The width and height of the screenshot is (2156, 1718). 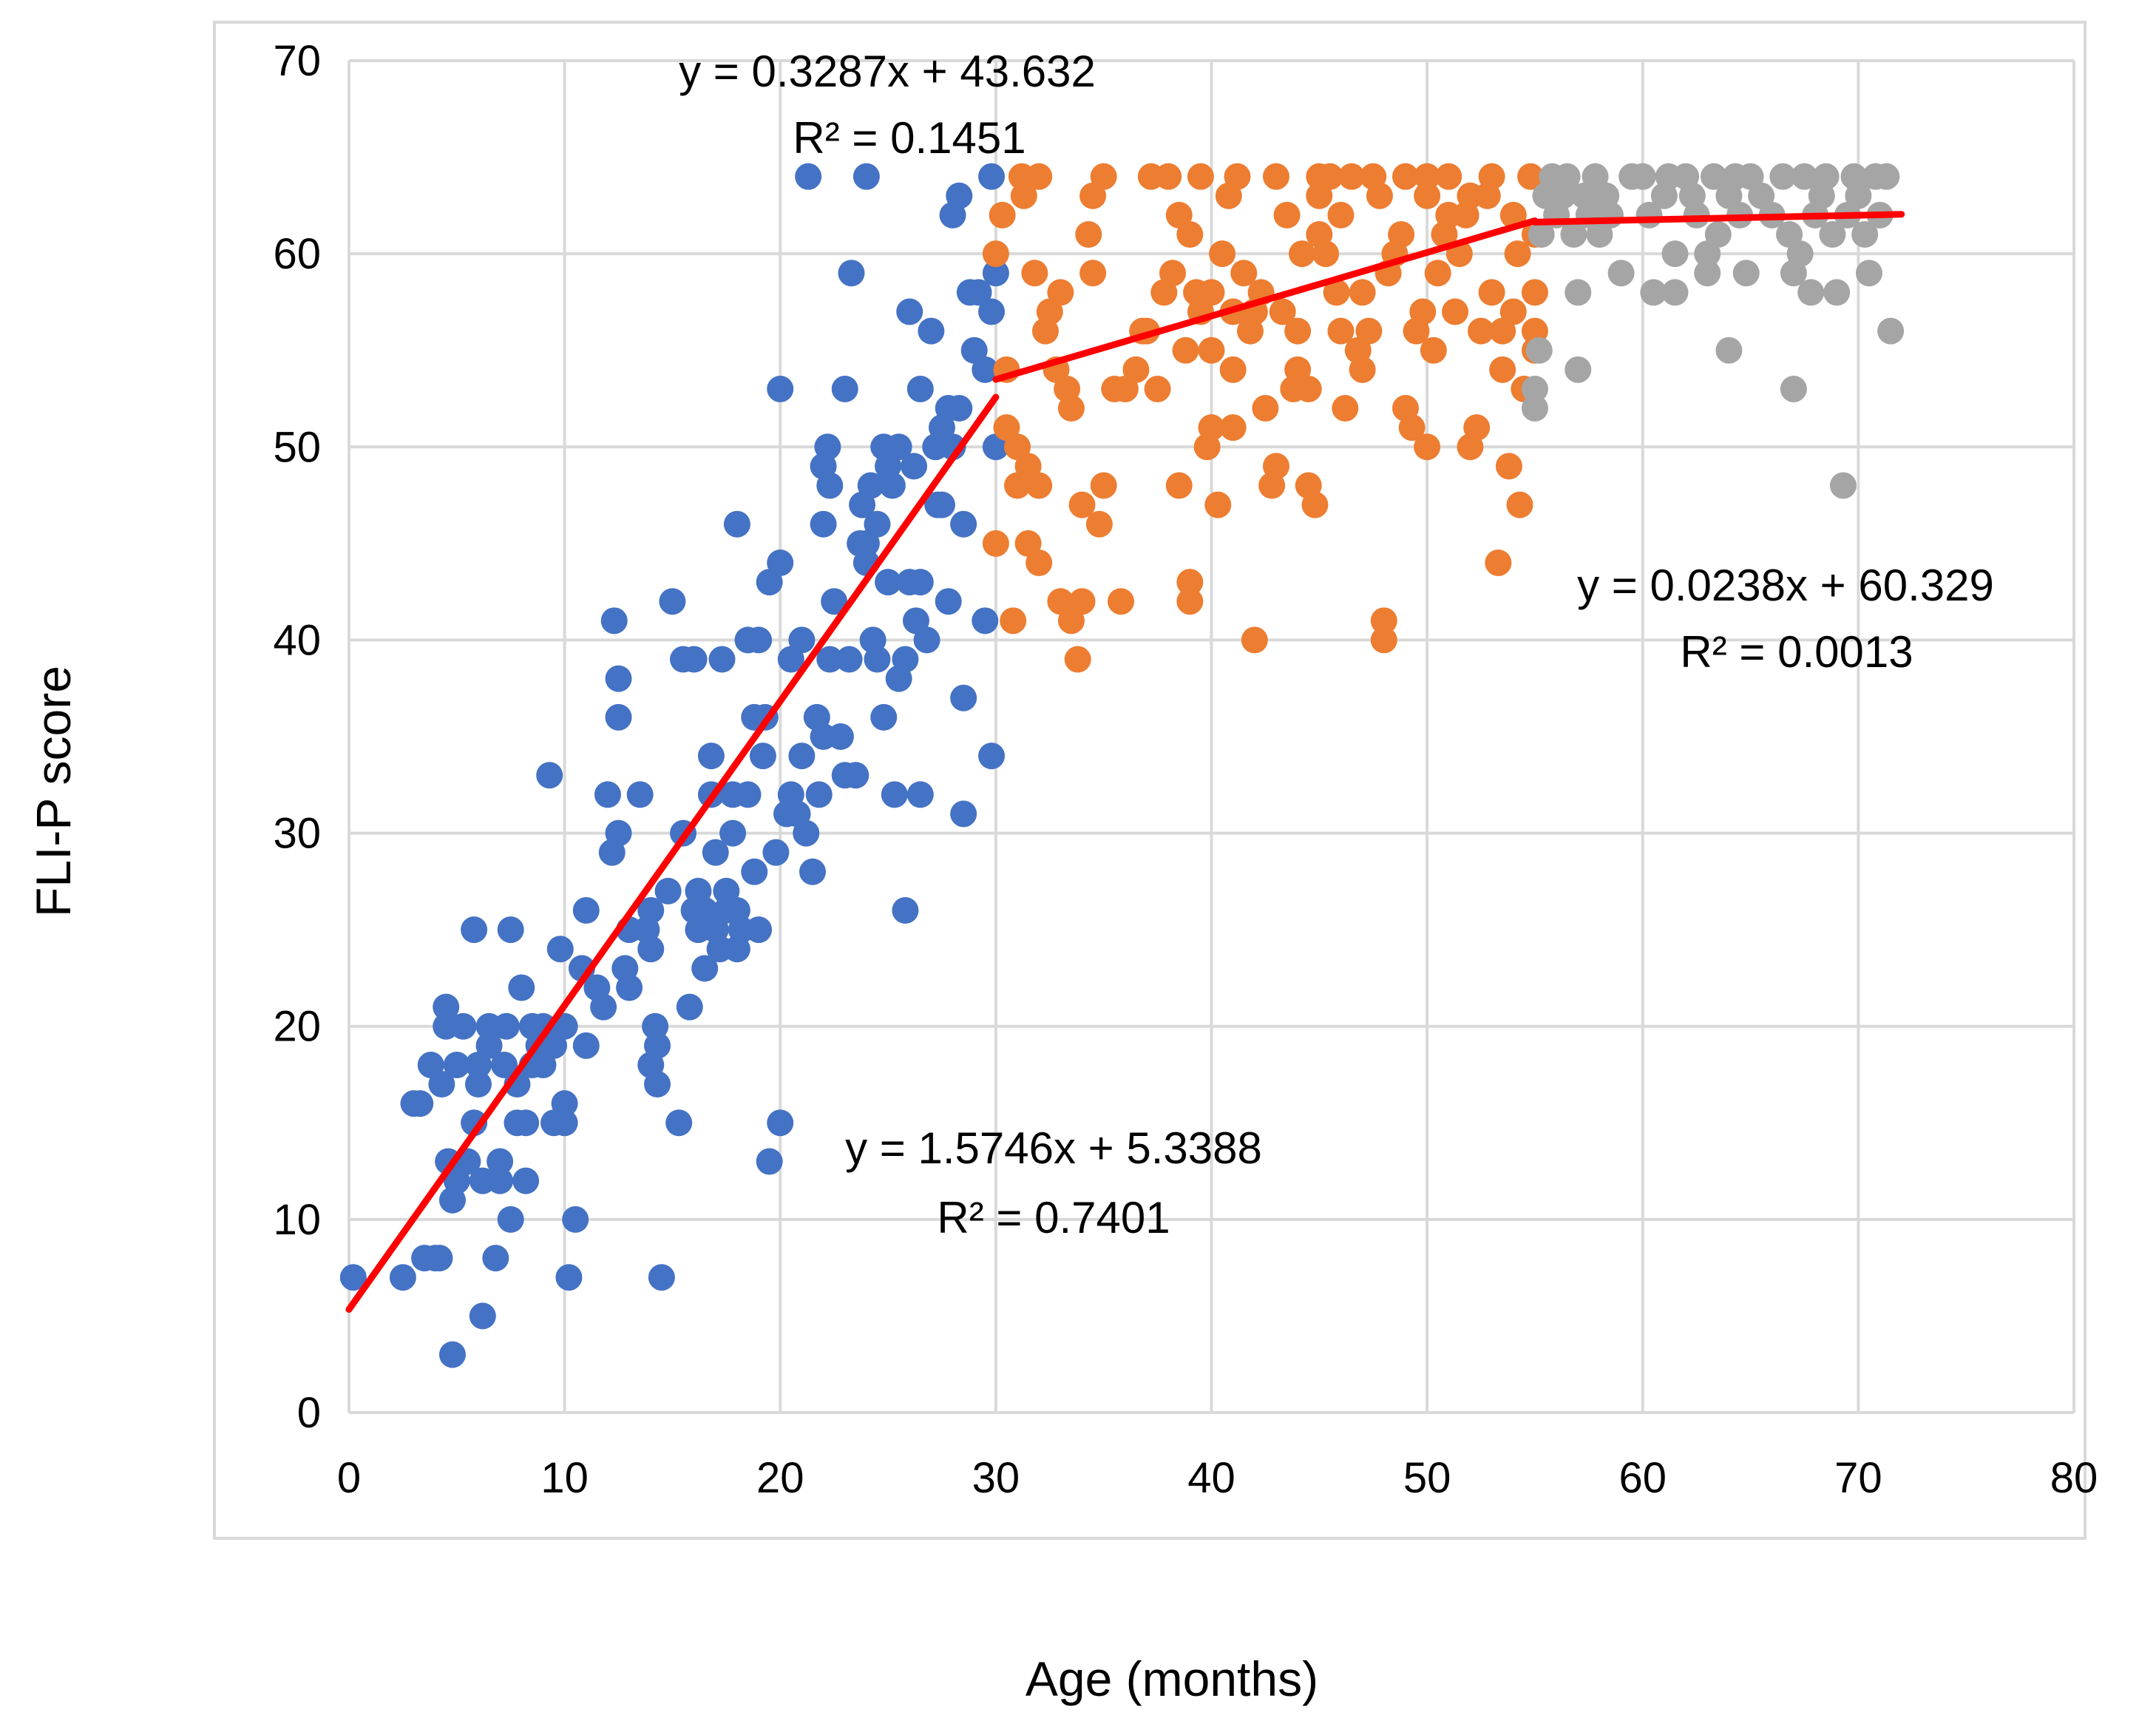 I want to click on r2-label-segment-3: R² = 0.0013, so click(x=1796, y=652).